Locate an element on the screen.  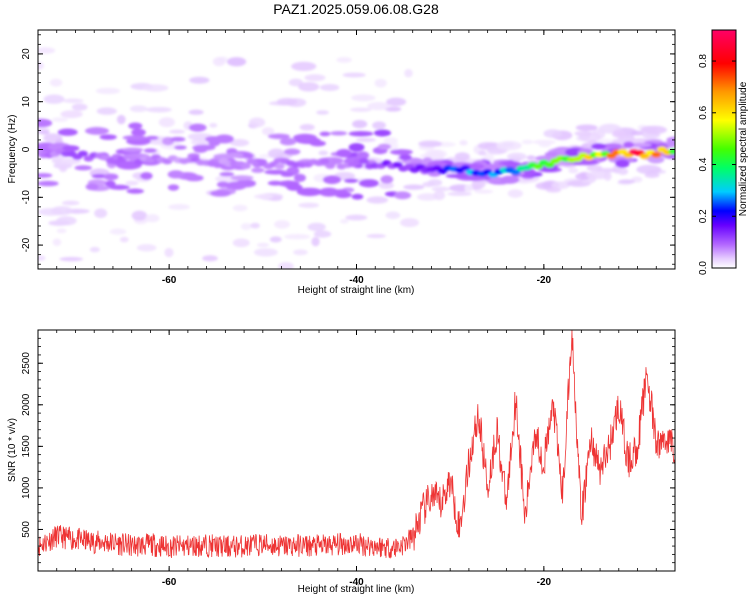
x-tick-label: -20 is located at coordinates (544, 280).